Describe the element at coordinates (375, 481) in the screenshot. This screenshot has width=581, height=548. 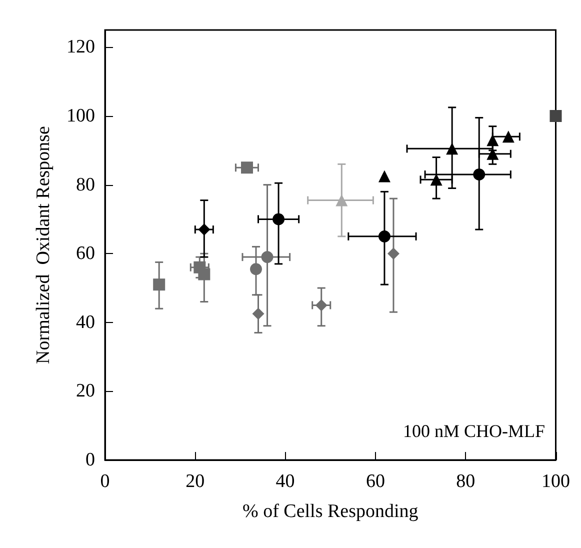
I see `x-tick-label: 60` at that location.